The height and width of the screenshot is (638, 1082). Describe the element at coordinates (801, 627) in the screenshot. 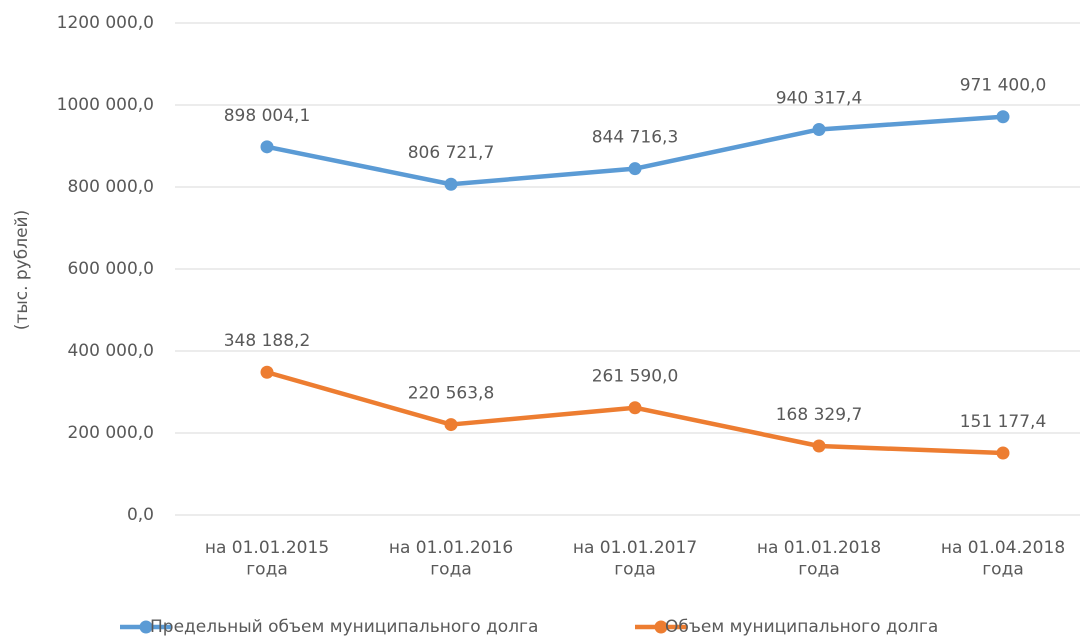

I see `legend-label: Объем муниципального долга` at that location.